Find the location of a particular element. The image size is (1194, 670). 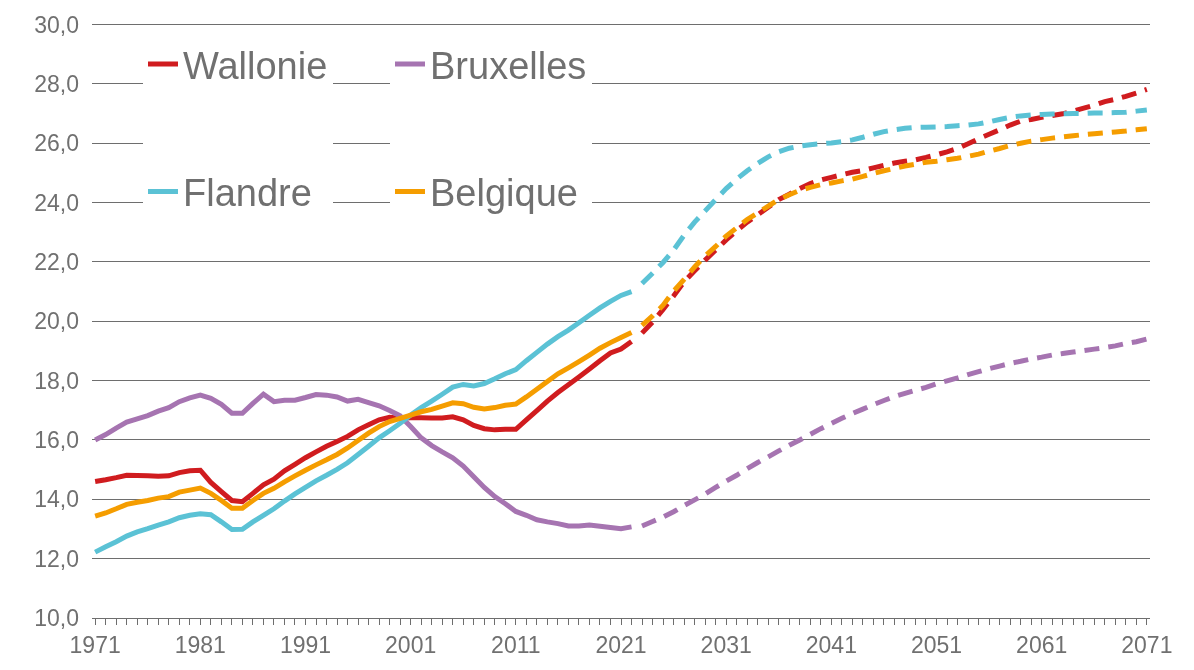

legend-label: Bruxelles is located at coordinates (508, 65).